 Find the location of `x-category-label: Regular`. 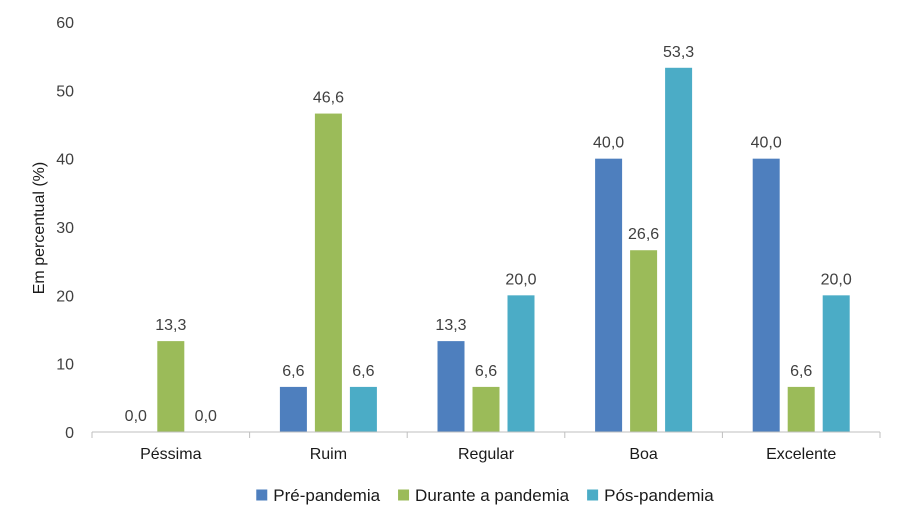

x-category-label: Regular is located at coordinates (486, 454).